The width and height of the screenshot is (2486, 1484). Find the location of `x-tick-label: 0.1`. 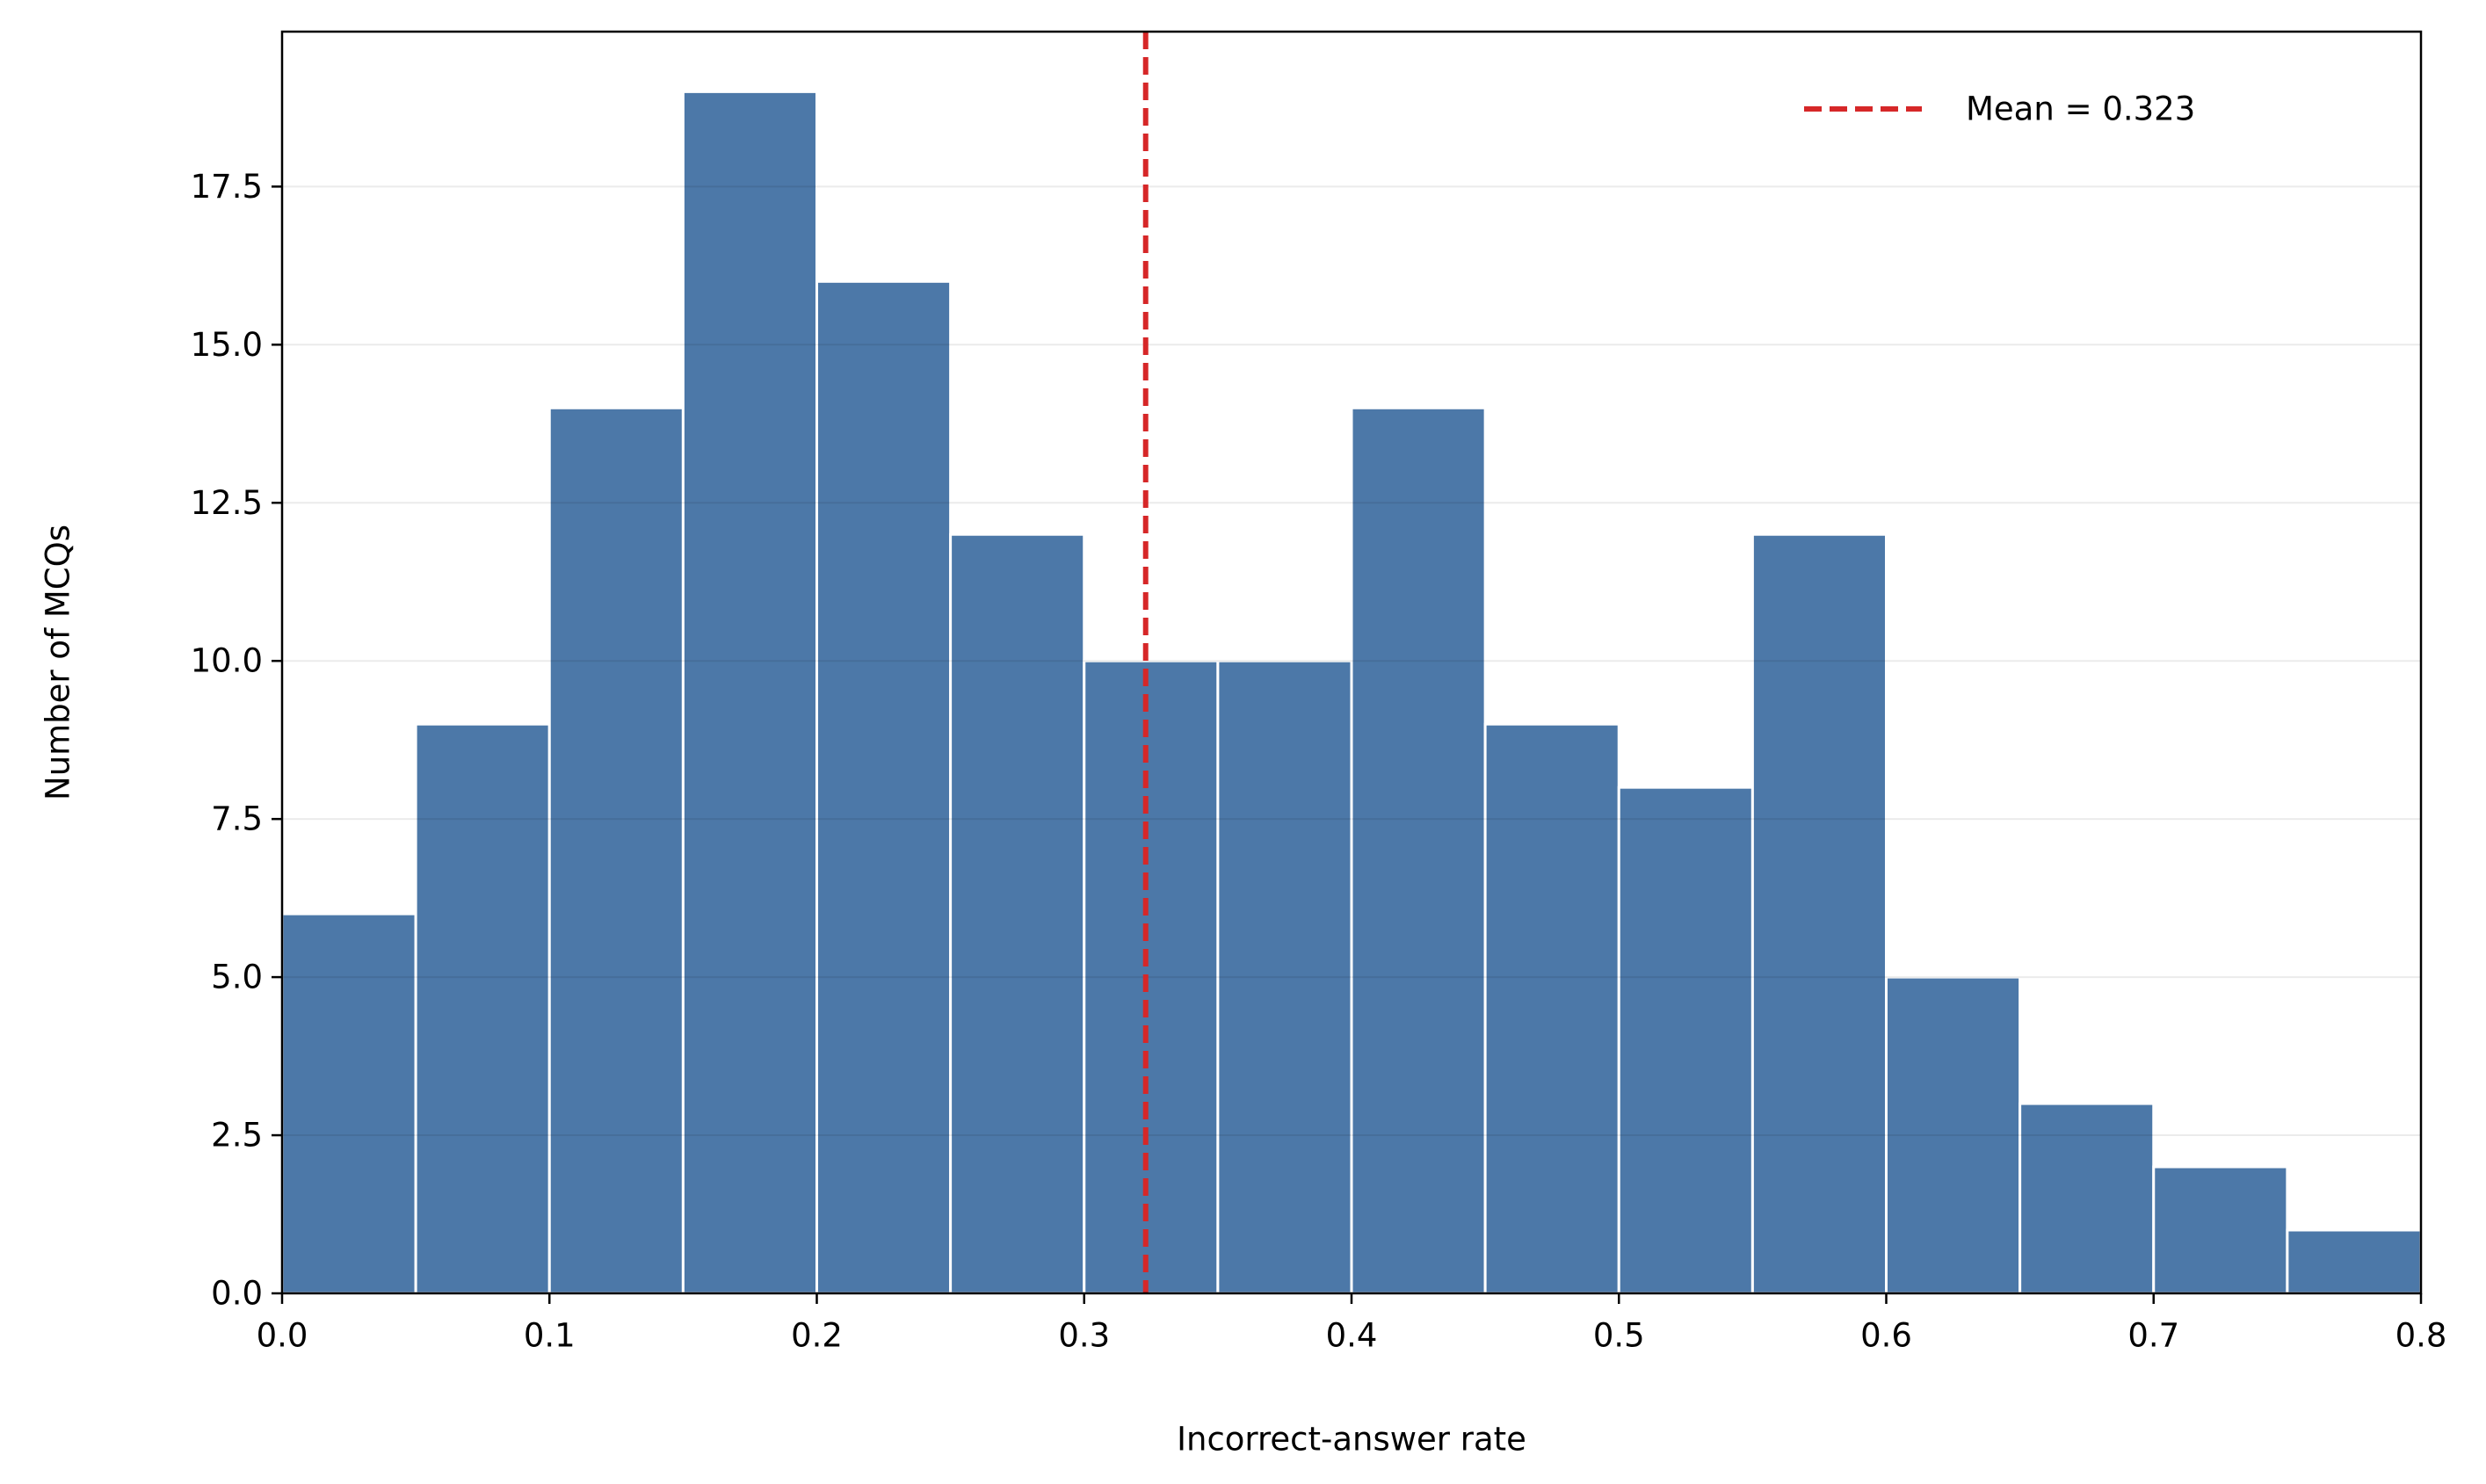

x-tick-label: 0.1 is located at coordinates (550, 1336).